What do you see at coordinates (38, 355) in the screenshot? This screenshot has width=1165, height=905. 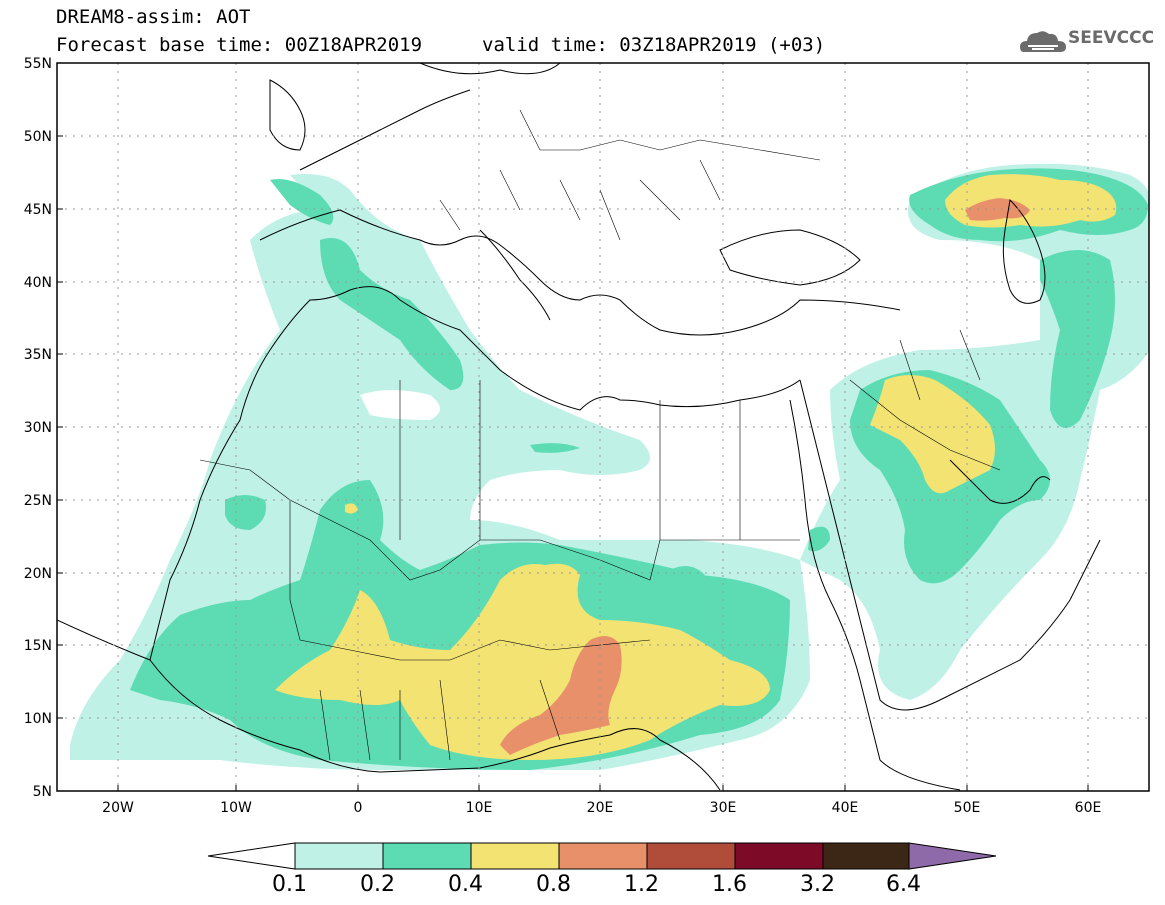 I see `lat-label: 35N` at bounding box center [38, 355].